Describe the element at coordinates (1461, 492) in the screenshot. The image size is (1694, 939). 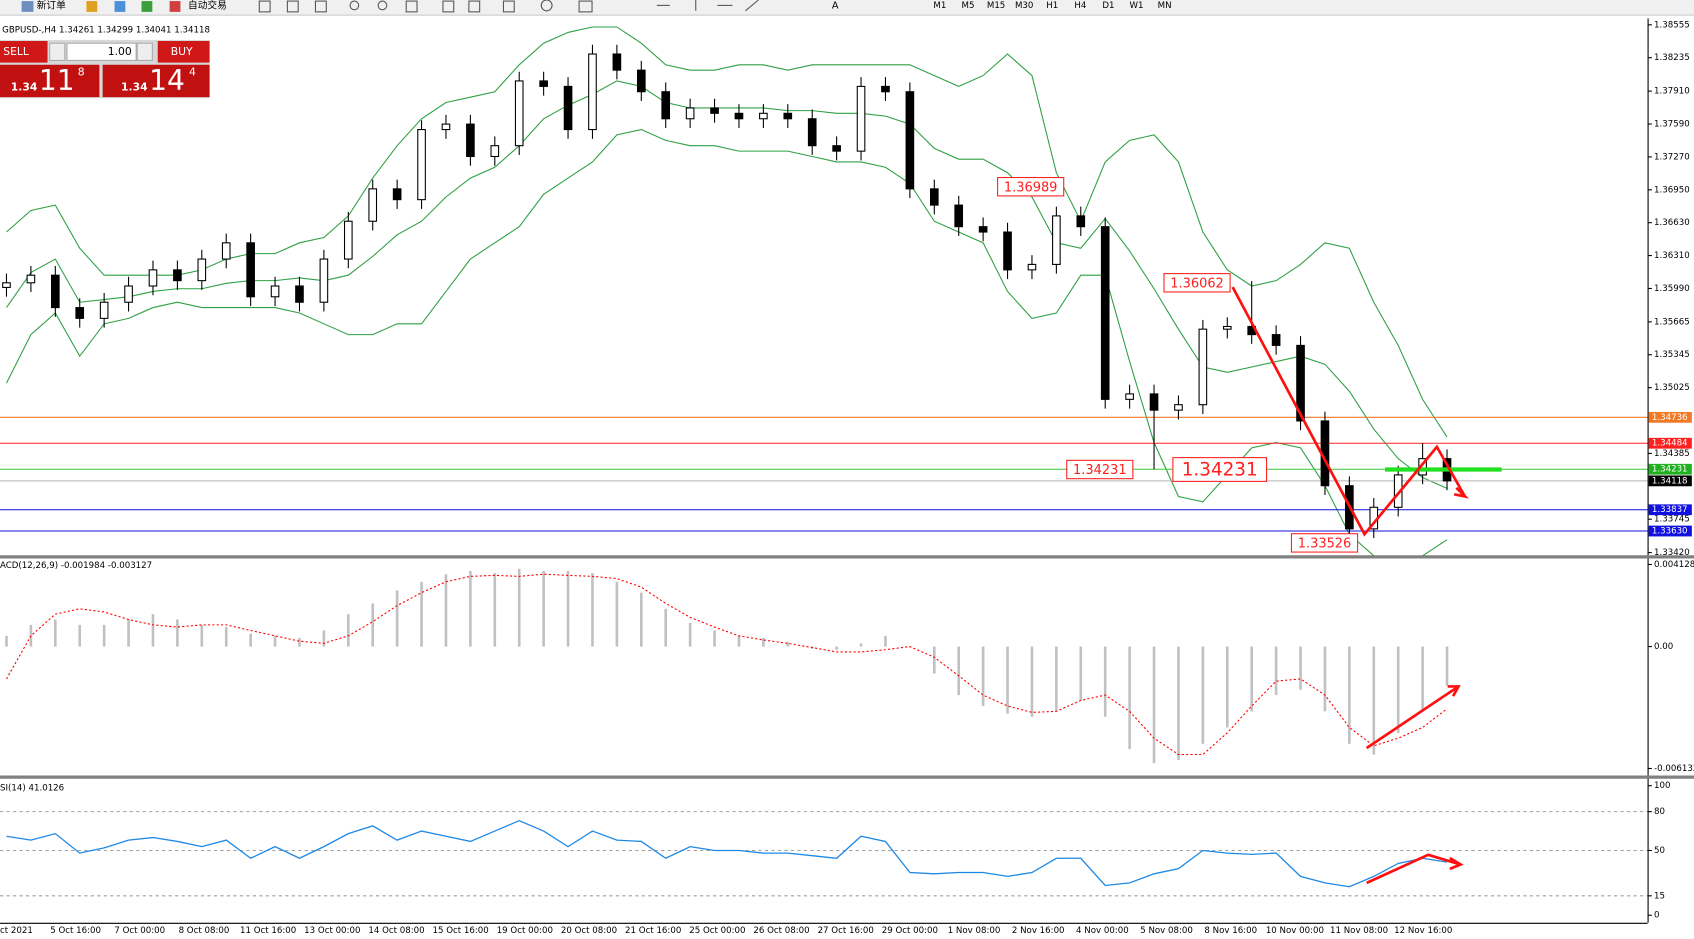
I see `arrow-head` at that location.